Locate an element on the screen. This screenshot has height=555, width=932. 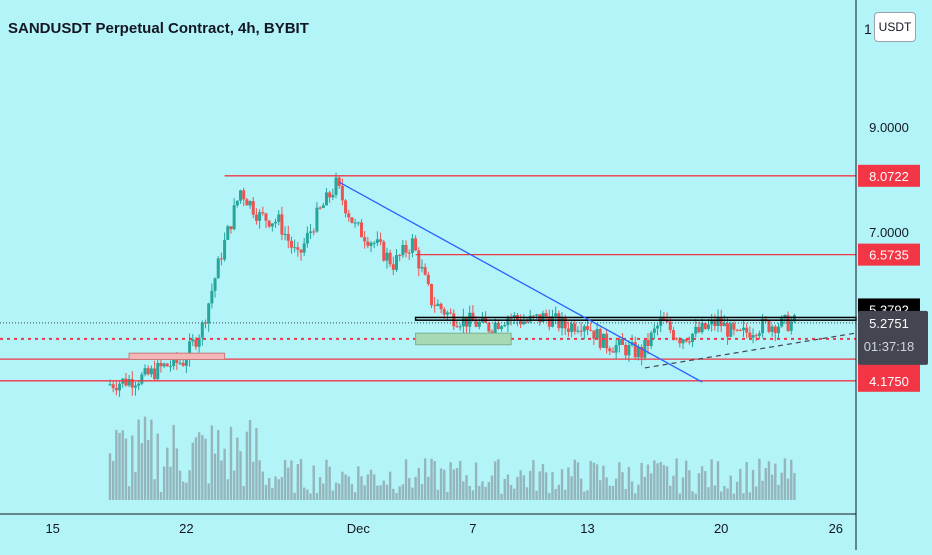
countdown-label: 01:37:18 is located at coordinates (889, 346).